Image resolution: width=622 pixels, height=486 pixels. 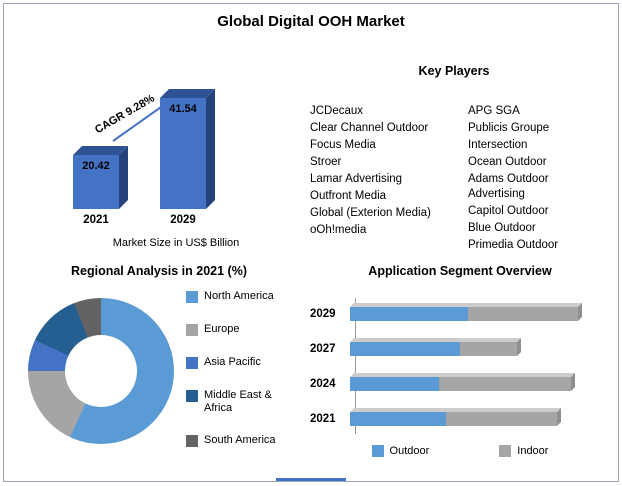 I want to click on bar-front-face: 20.42, so click(x=96, y=182).